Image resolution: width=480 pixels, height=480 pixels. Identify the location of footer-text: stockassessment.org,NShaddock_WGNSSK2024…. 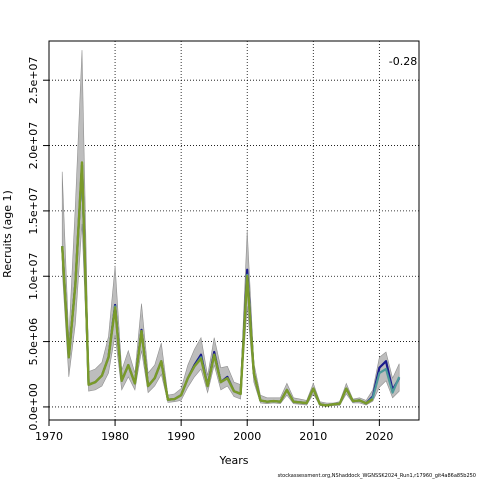
(377, 476).